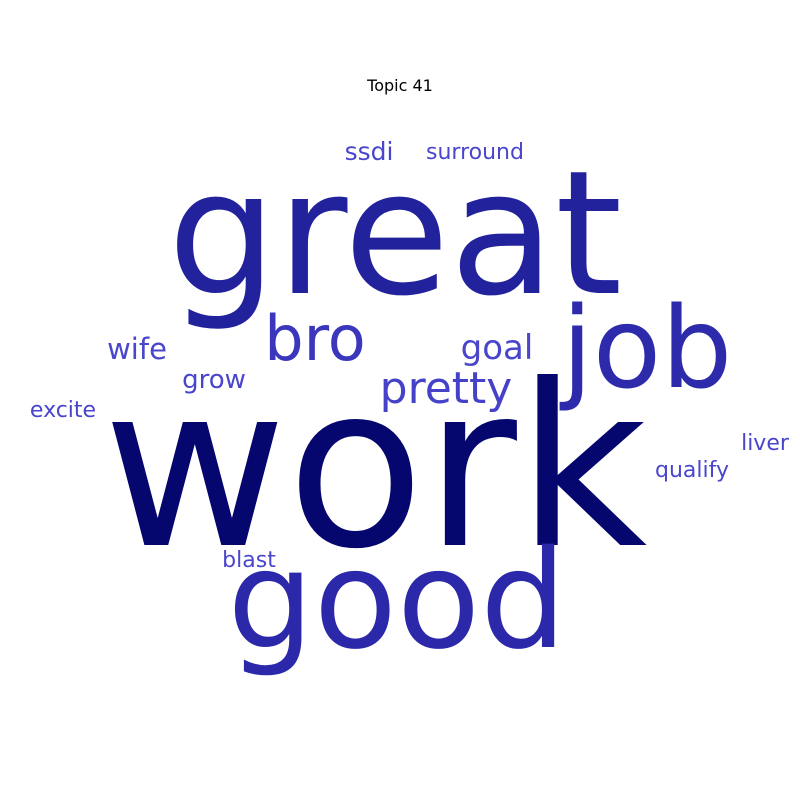 This screenshot has height=800, width=800. I want to click on word-ssdi: ssdi, so click(369, 151).